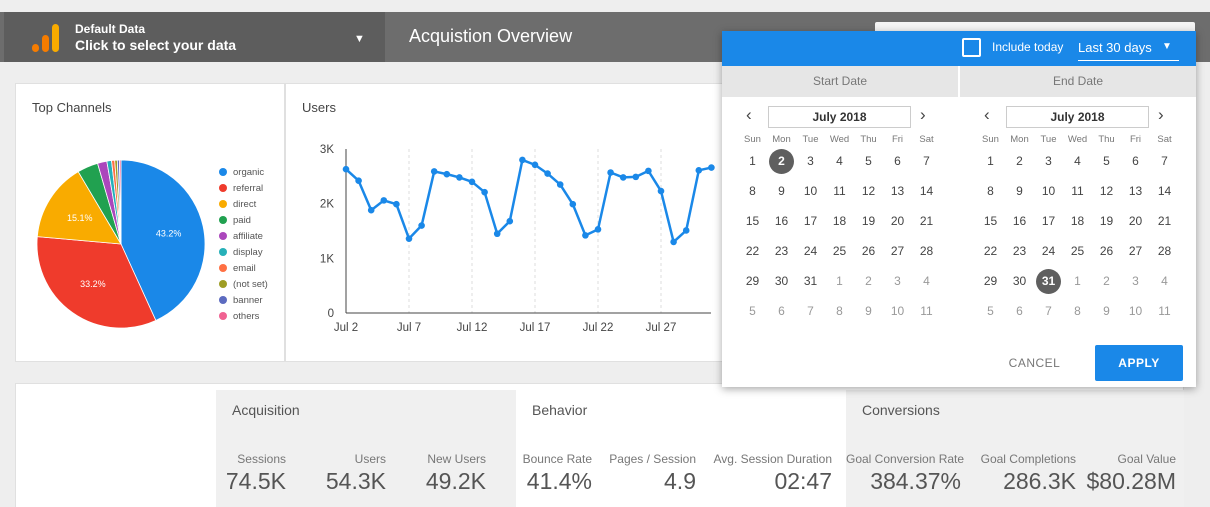 This screenshot has width=1210, height=507. Describe the element at coordinates (923, 114) in the screenshot. I see `start-next-month-icon: ›` at that location.